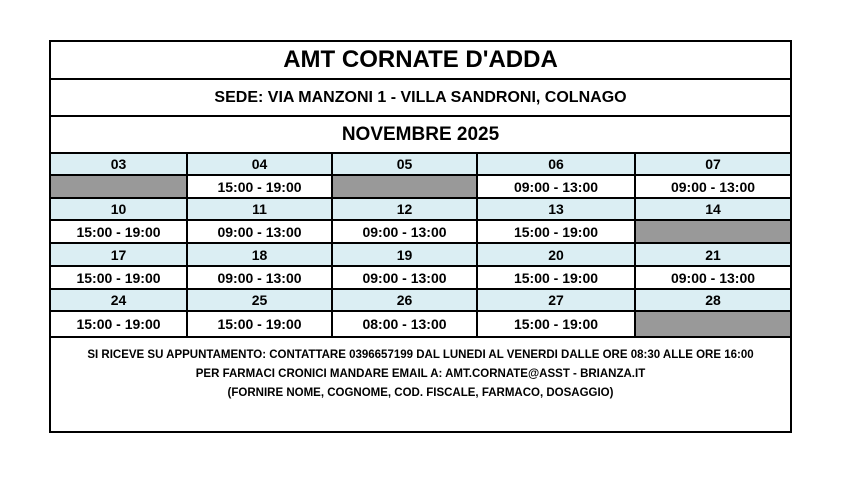 The width and height of the screenshot is (864, 480). What do you see at coordinates (405, 301) in the screenshot?
I see `day-number: 26` at bounding box center [405, 301].